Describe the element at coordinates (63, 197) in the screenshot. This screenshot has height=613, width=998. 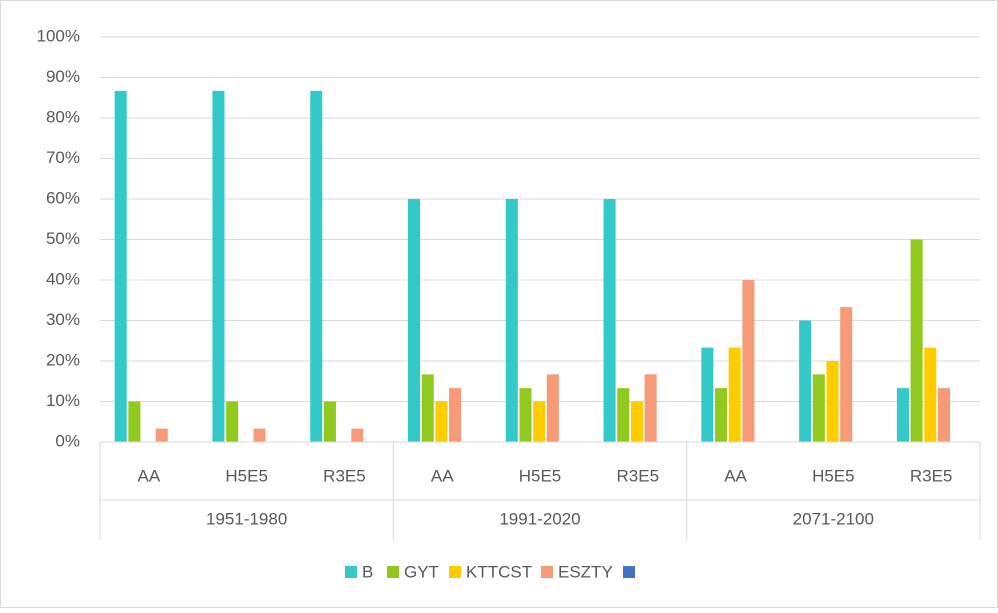
I see `y-tick-label: 60%` at that location.